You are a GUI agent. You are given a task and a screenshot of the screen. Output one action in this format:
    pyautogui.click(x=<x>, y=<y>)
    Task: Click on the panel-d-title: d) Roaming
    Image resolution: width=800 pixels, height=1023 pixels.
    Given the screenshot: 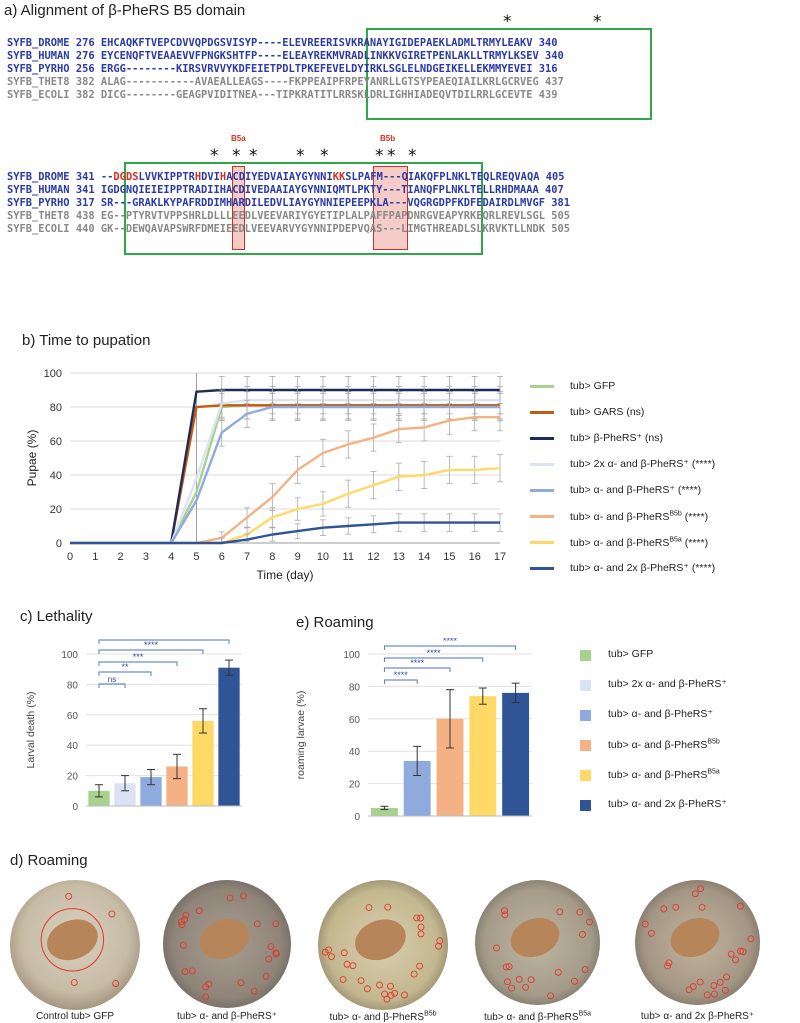 What is the action you would take?
    pyautogui.click(x=49, y=860)
    